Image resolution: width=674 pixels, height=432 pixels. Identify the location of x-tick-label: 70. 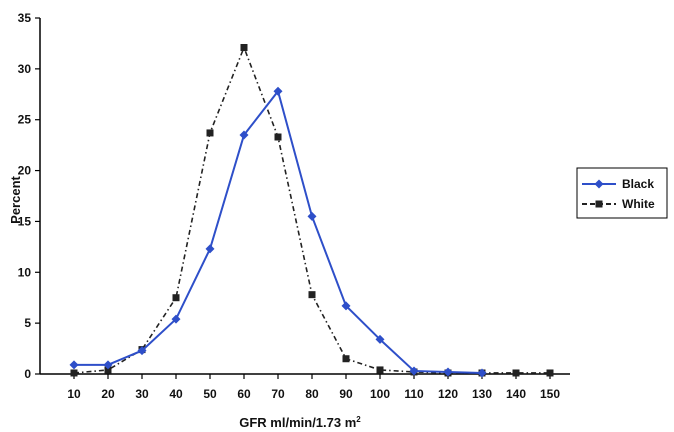
(278, 394).